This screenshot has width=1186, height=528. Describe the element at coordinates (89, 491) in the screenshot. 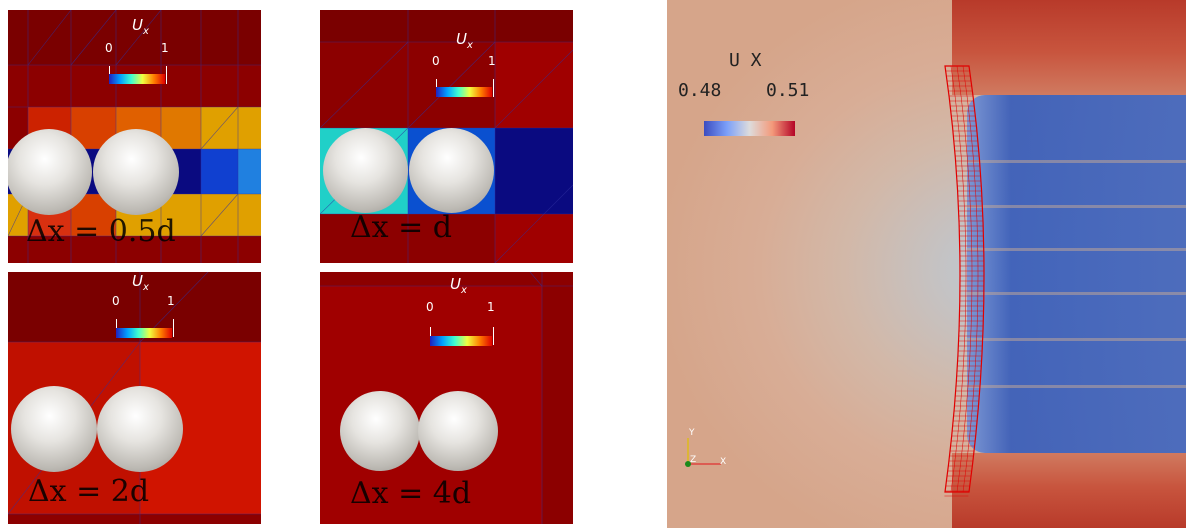

I see `resolution-label: Δx = 2d` at that location.